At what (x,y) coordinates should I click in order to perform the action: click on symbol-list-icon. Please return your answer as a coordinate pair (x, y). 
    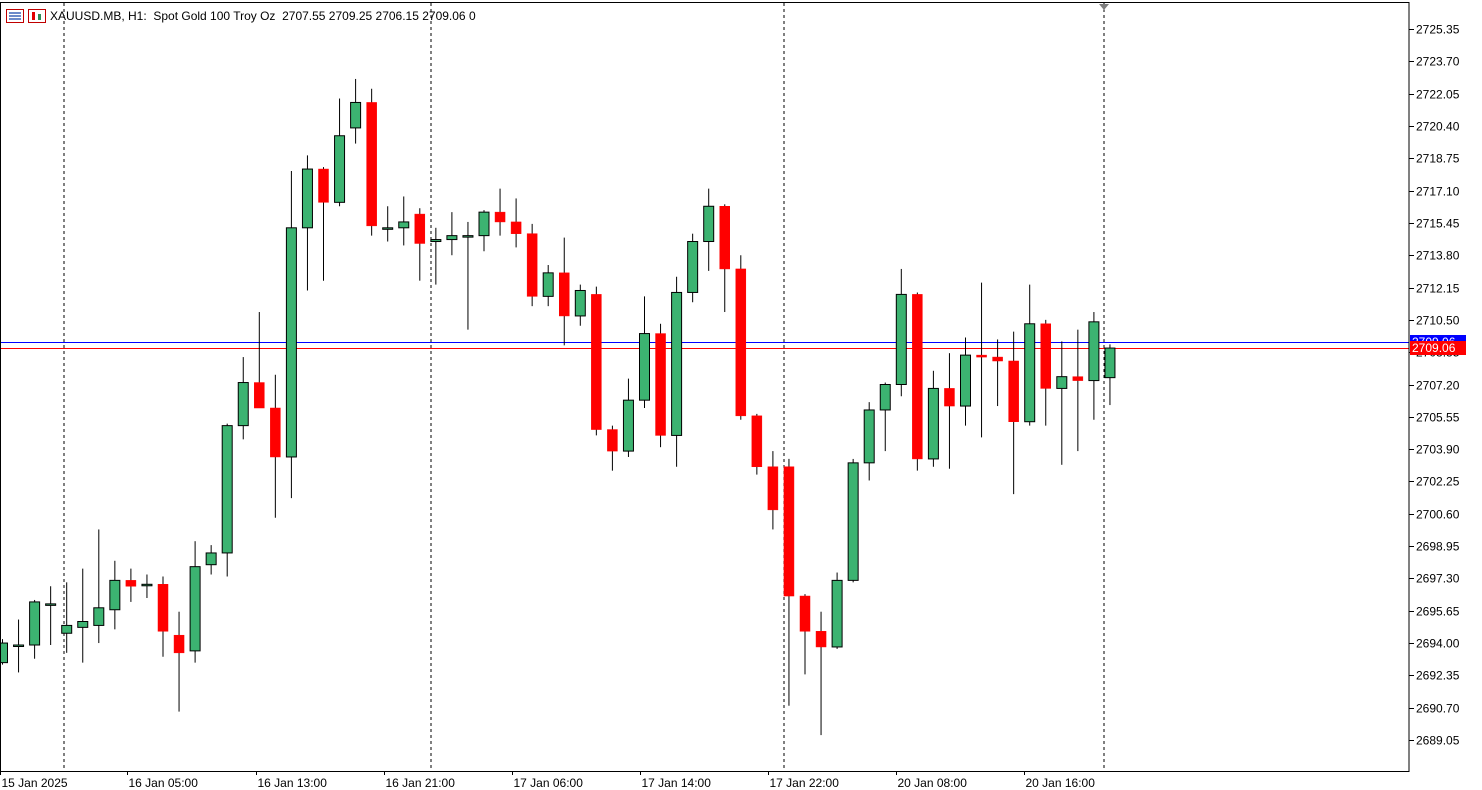
    Looking at the image, I should click on (15, 16).